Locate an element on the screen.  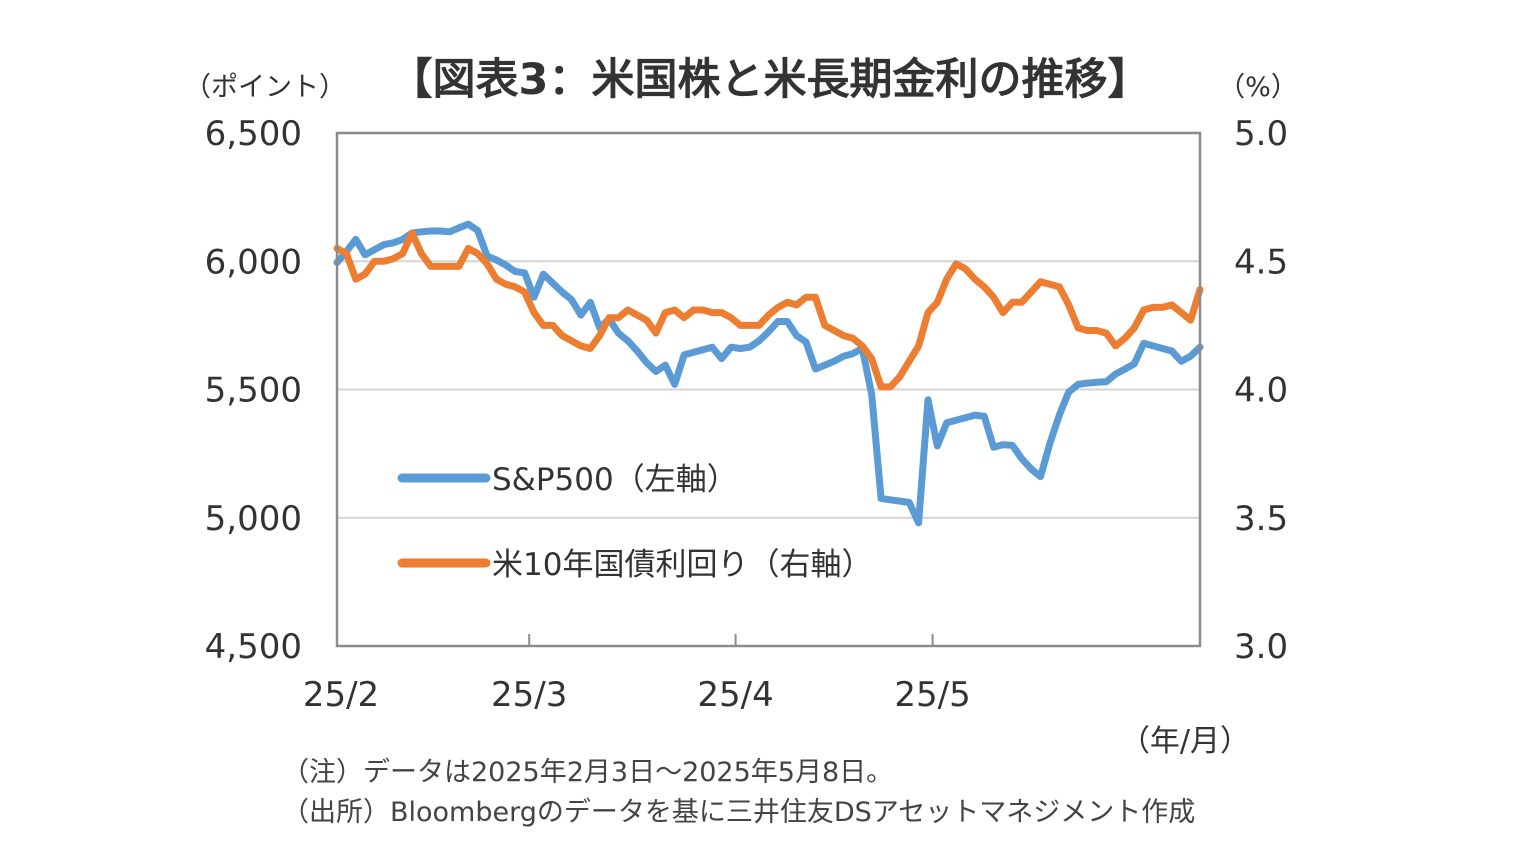
y-tick-label-left: 4,500 is located at coordinates (253, 647).